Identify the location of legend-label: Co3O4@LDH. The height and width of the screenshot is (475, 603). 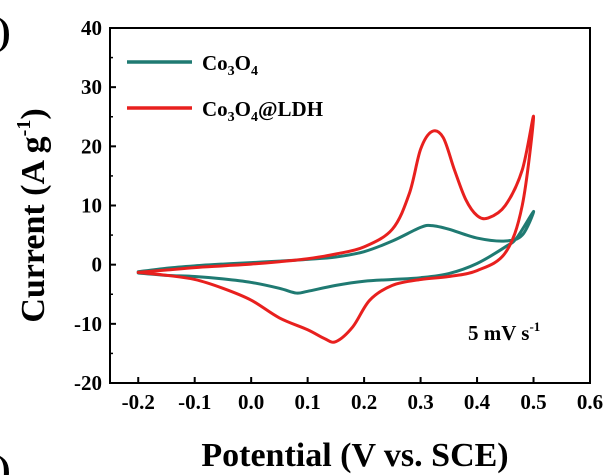
(262, 111).